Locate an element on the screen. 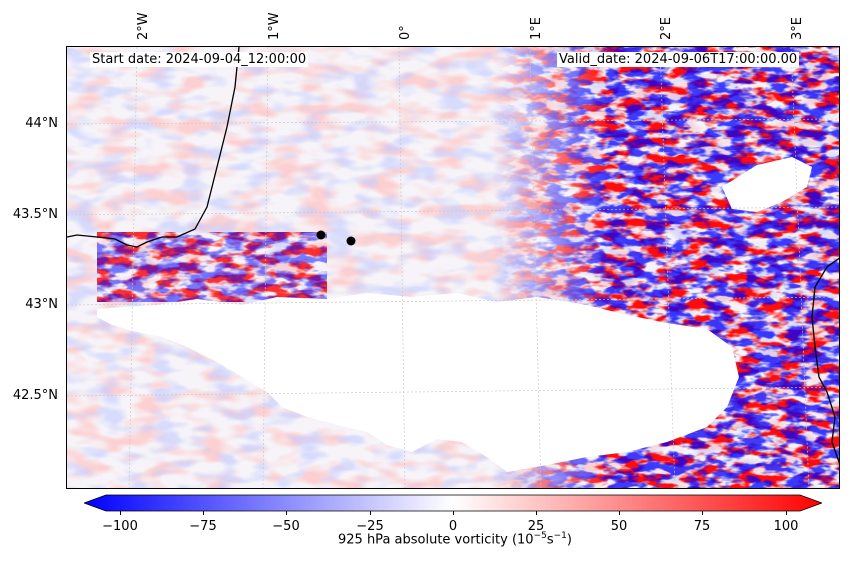 This screenshot has width=850, height=562. colorbar-body is located at coordinates (453, 503).